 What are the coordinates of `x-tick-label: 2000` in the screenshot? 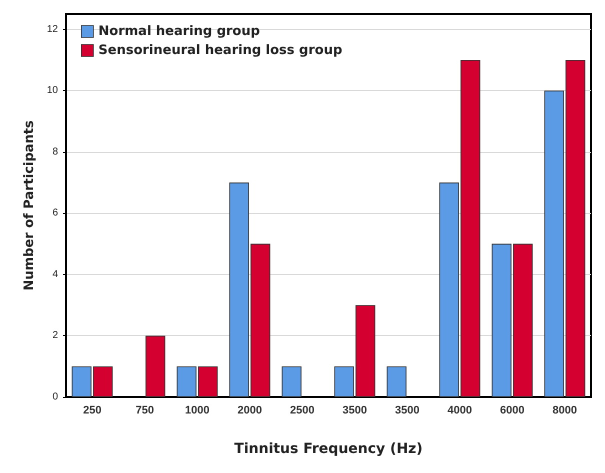 It's located at (250, 410).